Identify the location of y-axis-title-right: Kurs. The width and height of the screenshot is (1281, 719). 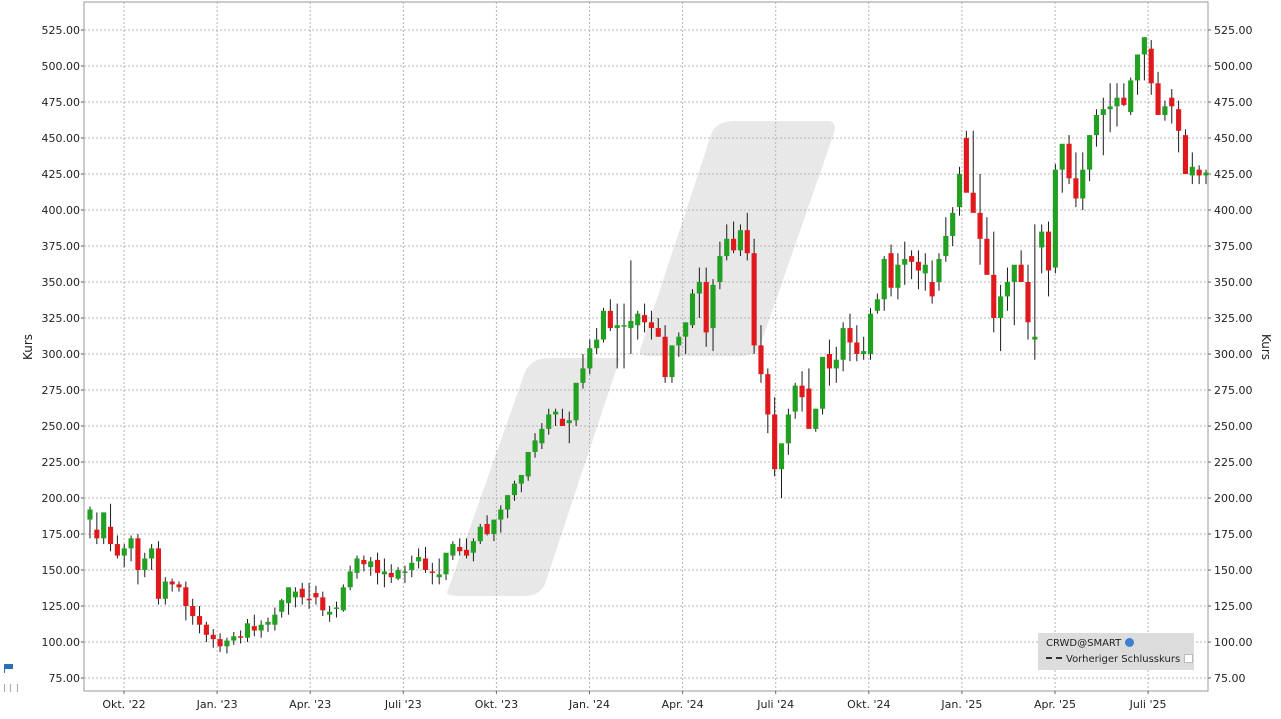
(1266, 347).